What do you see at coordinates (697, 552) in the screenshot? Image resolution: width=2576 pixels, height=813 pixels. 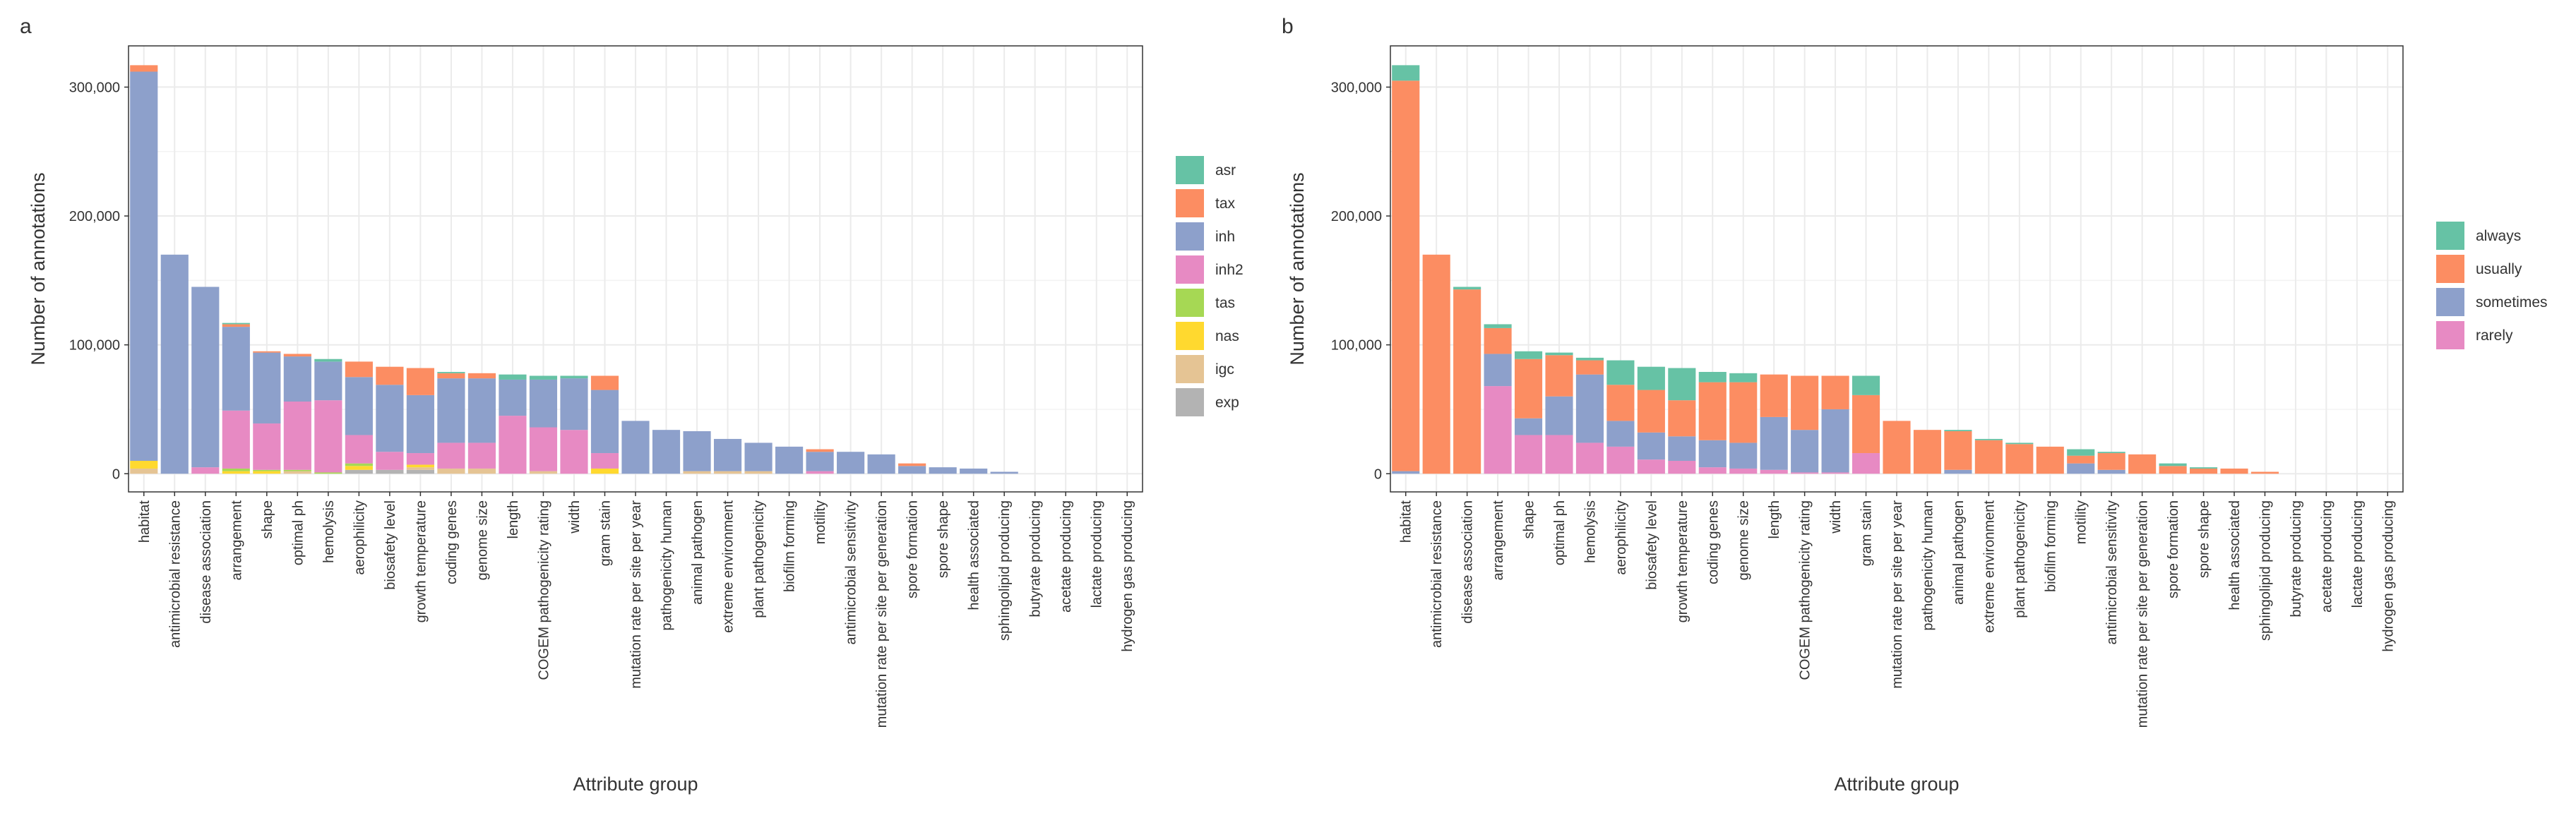 I see `x-tick-label: animal pathogen` at bounding box center [697, 552].